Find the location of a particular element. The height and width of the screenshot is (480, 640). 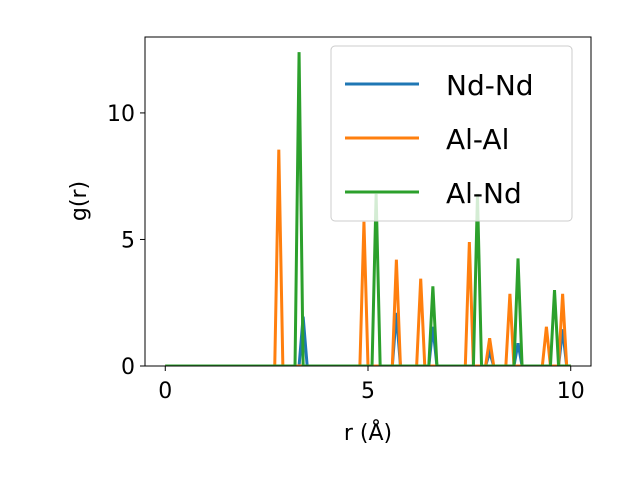

y-tick-label: 0 is located at coordinates (128, 367).